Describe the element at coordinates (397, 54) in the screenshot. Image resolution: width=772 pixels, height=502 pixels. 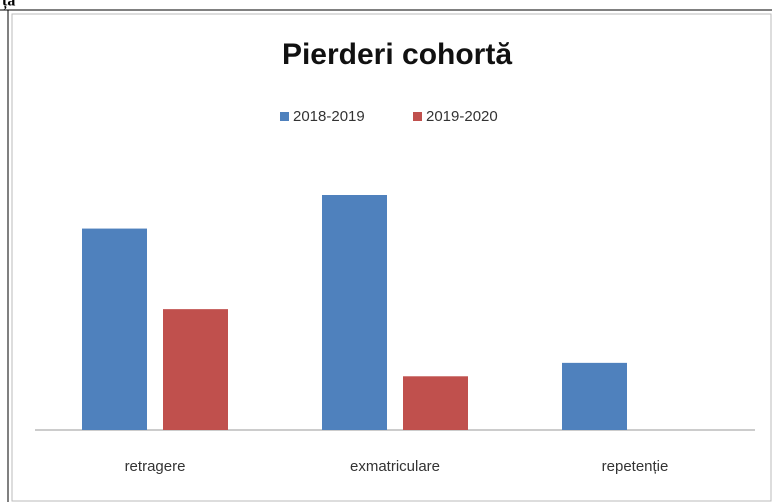
I see `chart-title: Pierderi cohortă` at that location.